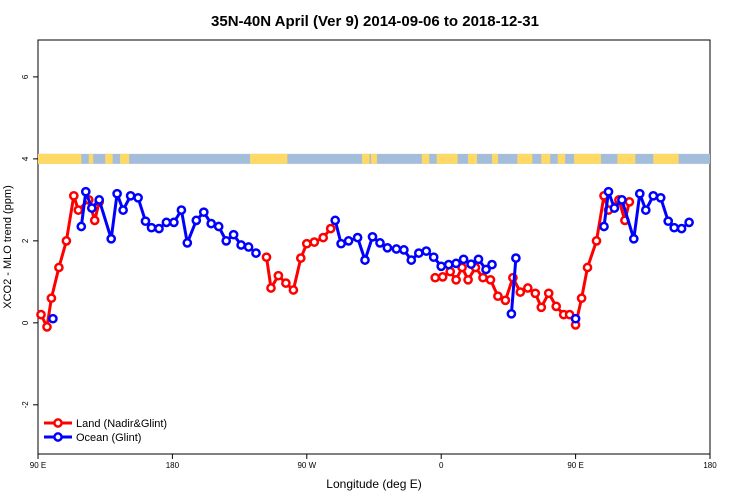 This screenshot has width=750, height=500. I want to click on y-tick-label: 4, so click(25, 158).